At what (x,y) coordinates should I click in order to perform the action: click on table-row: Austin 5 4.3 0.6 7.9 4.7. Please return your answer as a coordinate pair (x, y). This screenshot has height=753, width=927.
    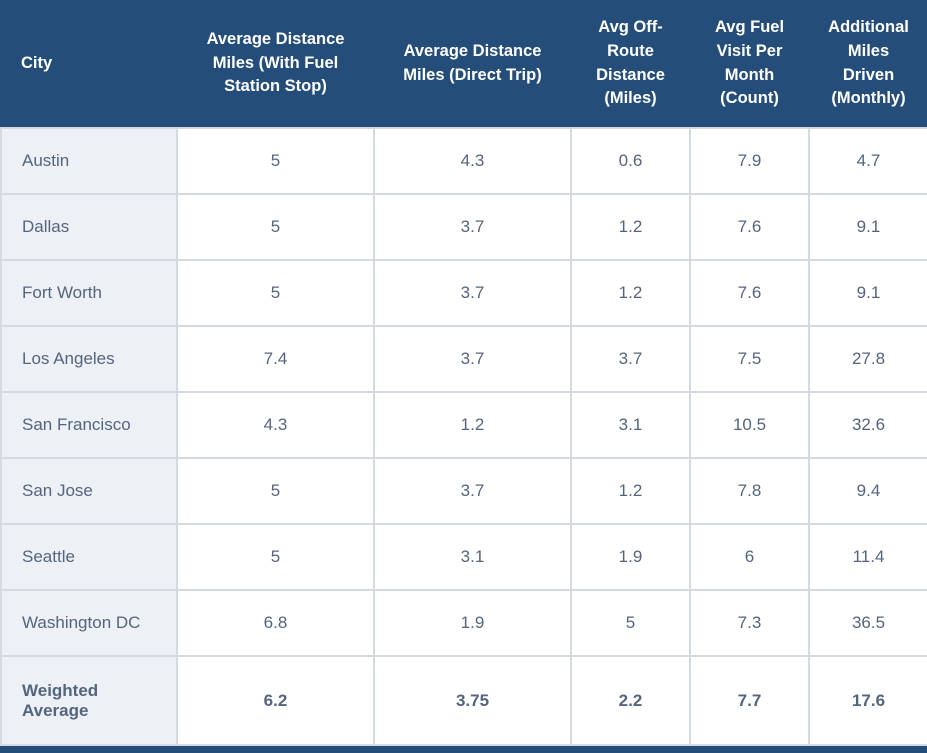
    Looking at the image, I should click on (463, 161).